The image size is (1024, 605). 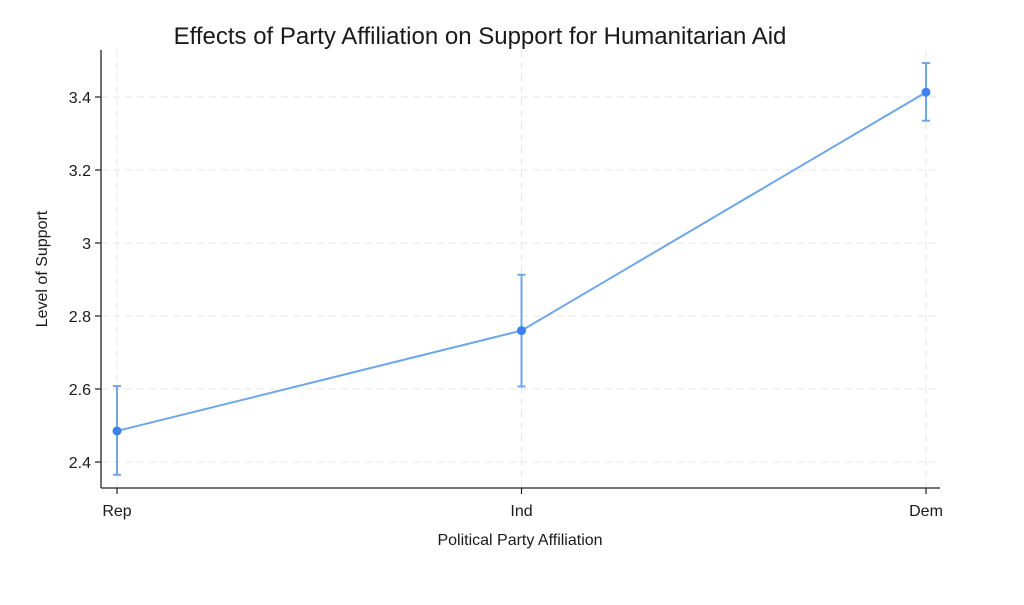 I want to click on y-tick-label: 3, so click(x=86, y=244).